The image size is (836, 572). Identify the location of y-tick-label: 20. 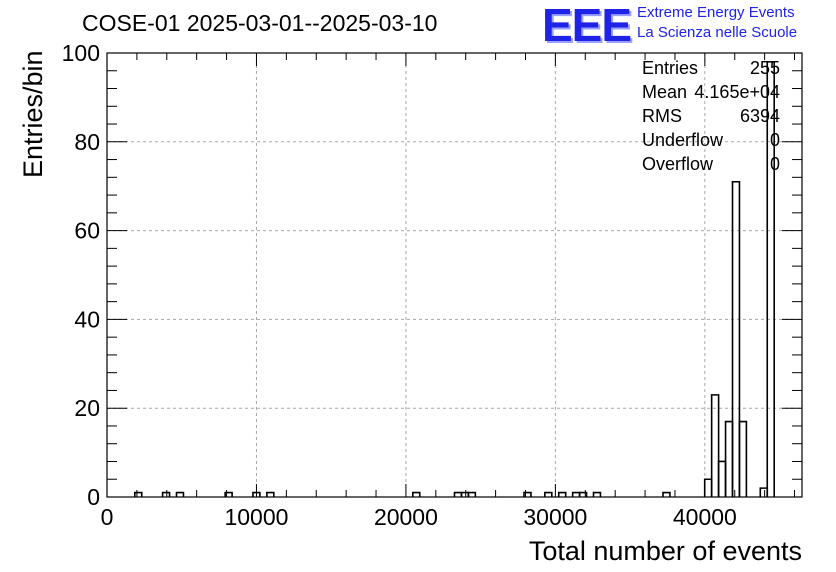
(87, 408).